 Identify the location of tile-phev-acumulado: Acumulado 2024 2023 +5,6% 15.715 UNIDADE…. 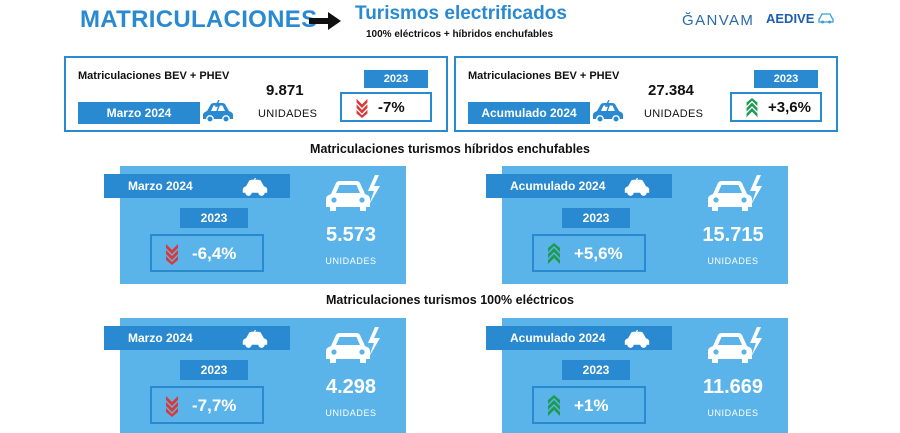
(637, 225).